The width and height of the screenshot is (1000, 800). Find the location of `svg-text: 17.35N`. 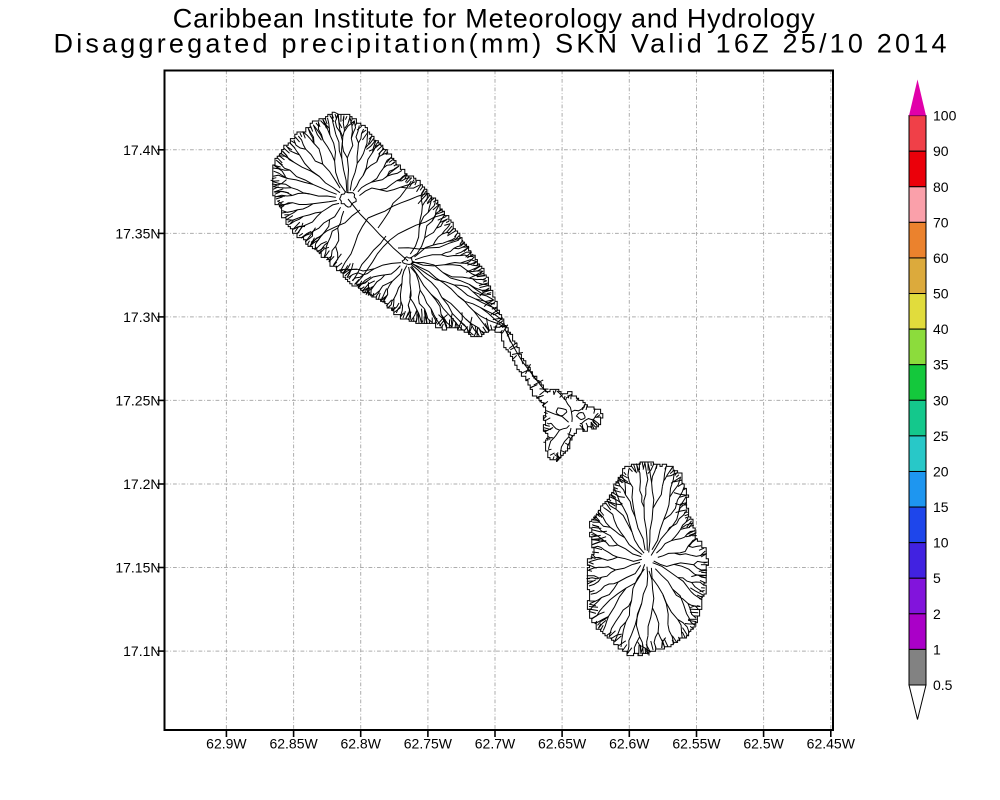

svg-text: 17.35N is located at coordinates (137, 233).